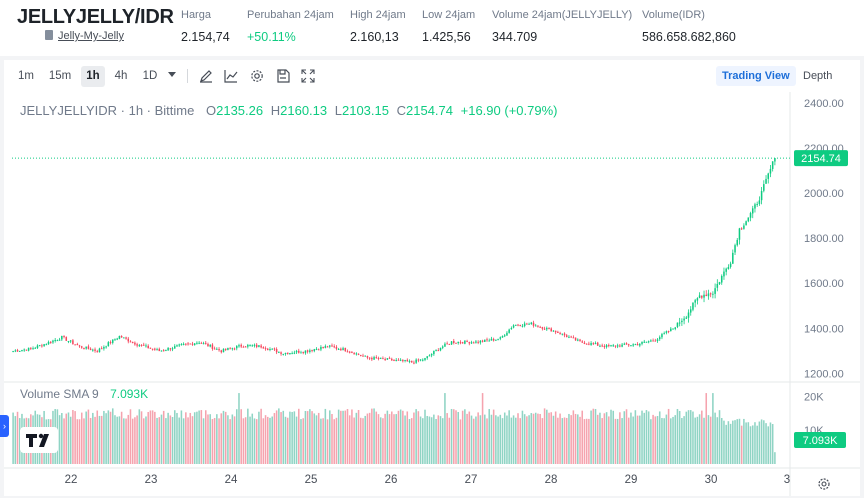  What do you see at coordinates (129, 394) in the screenshot?
I see `volume-legend-value: 7.093K` at bounding box center [129, 394].